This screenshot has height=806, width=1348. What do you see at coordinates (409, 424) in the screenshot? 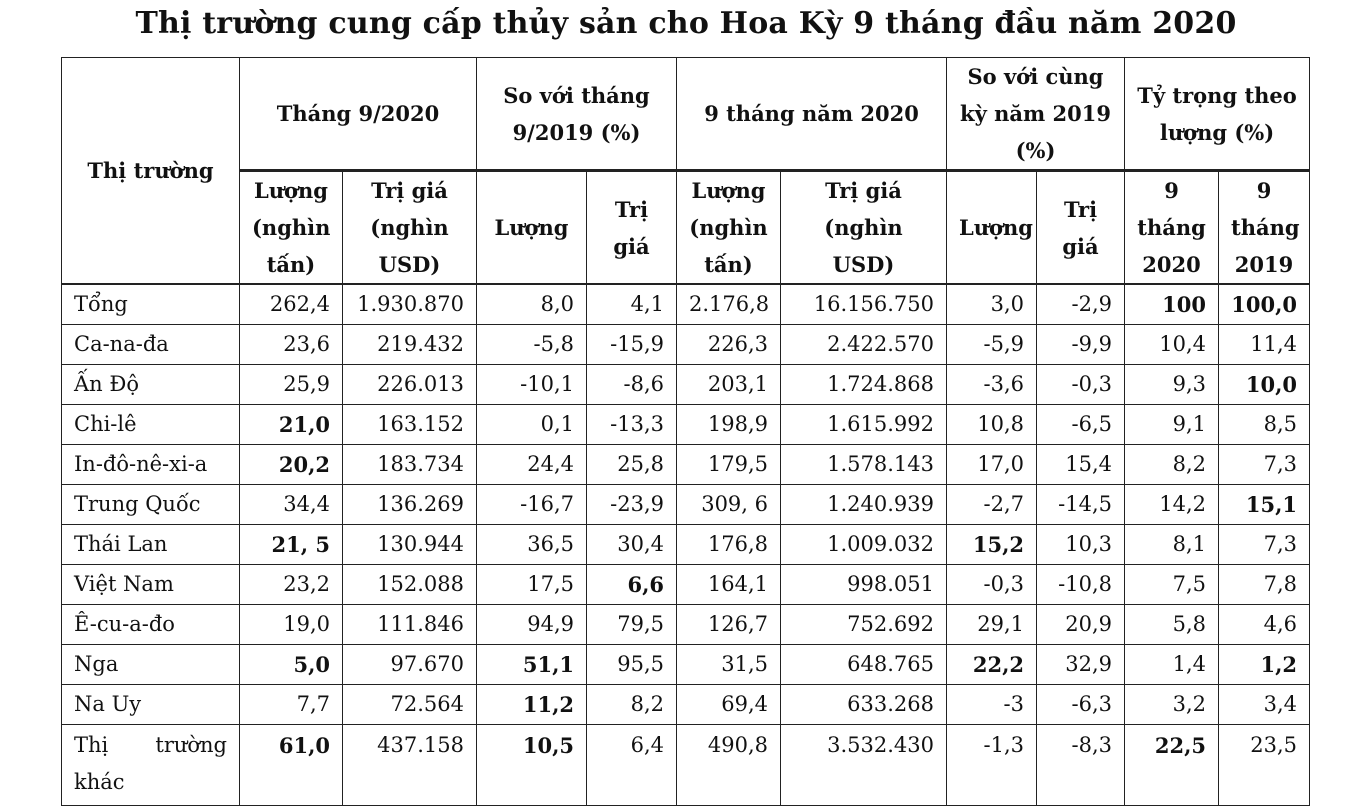
I see `cell: 163.152` at bounding box center [409, 424].